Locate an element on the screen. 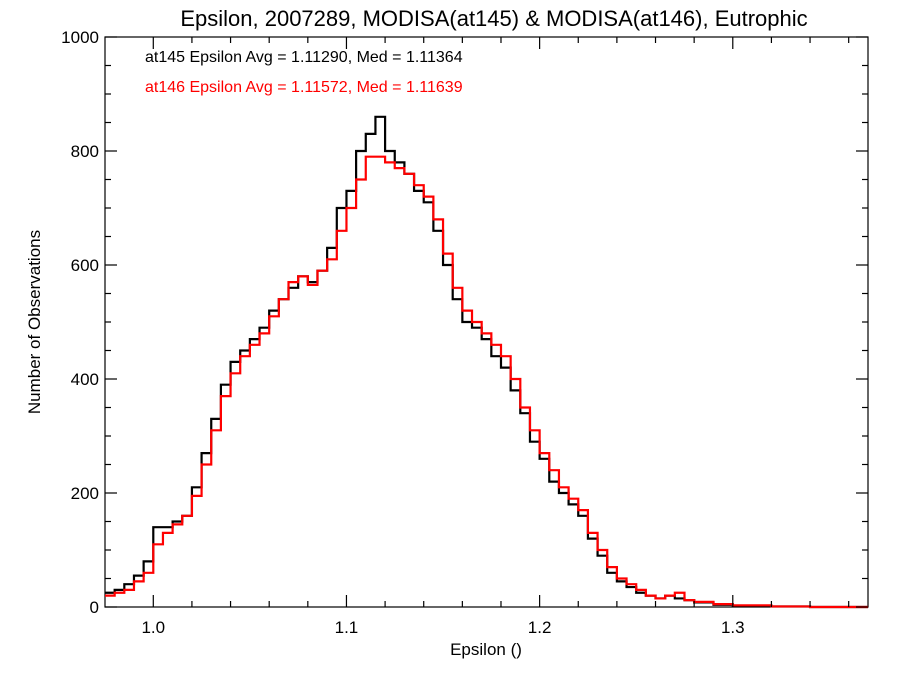 The height and width of the screenshot is (675, 900). x-axis-label: Epsilon () is located at coordinates (486, 649).